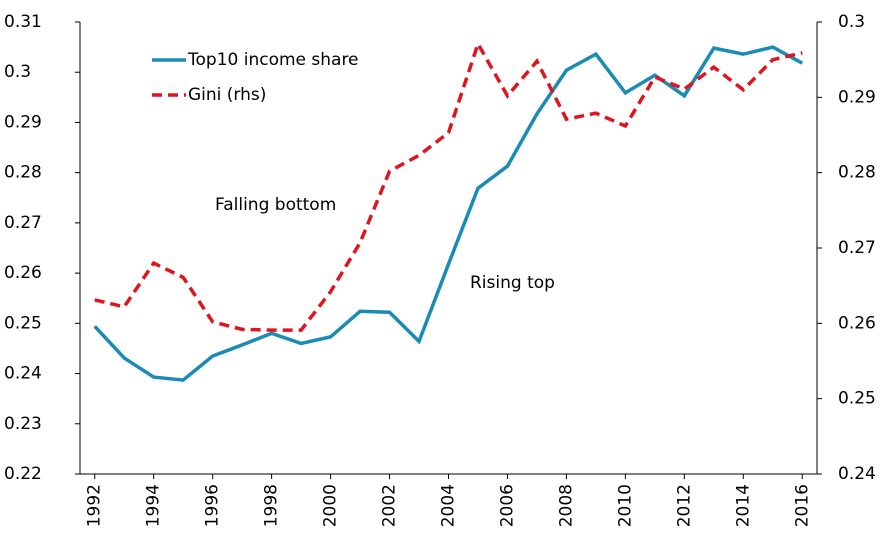  Describe the element at coordinates (154, 505) in the screenshot. I see `x-tick-label: 1994` at that location.